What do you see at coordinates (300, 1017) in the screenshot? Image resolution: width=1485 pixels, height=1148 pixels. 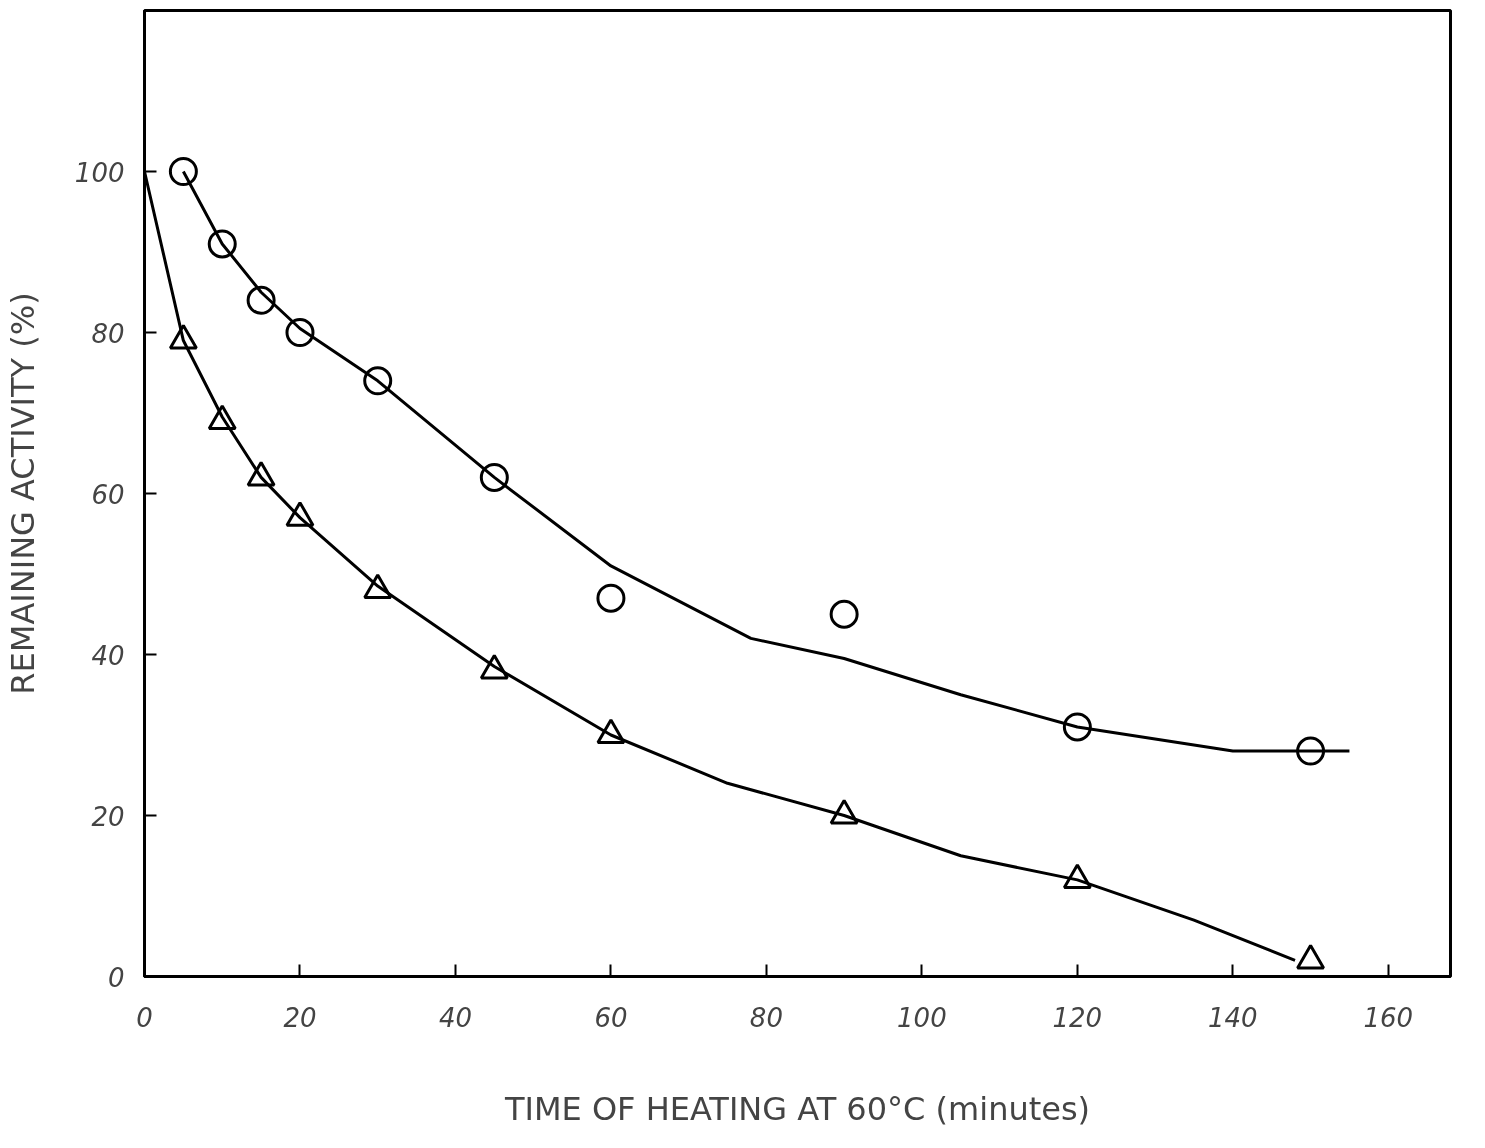 I see `x-tick-label: 20` at bounding box center [300, 1017].